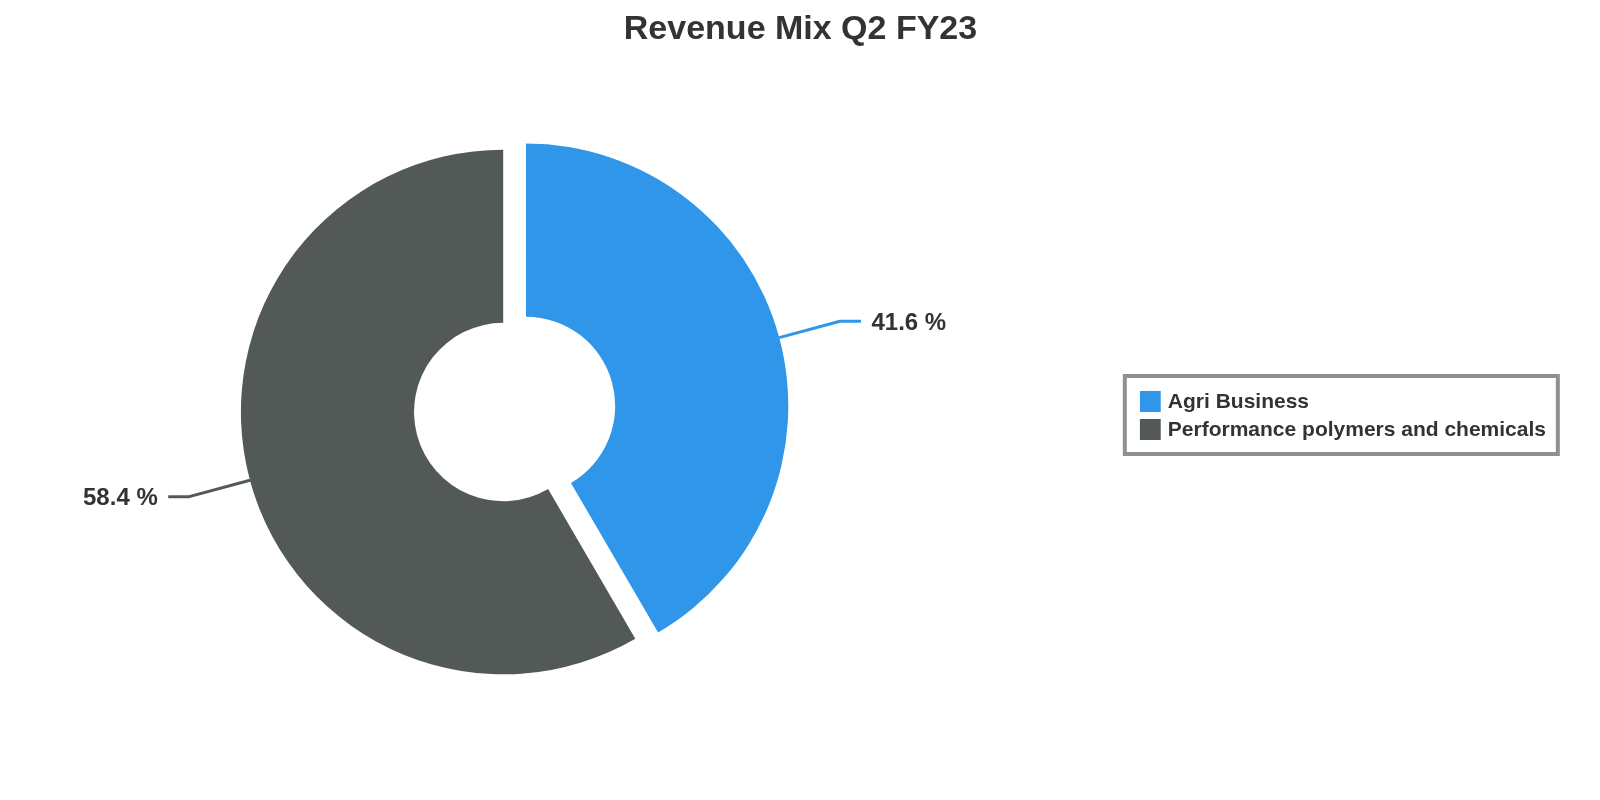 This screenshot has height=800, width=1600. I want to click on data-label: 58.4 %, so click(120, 497).